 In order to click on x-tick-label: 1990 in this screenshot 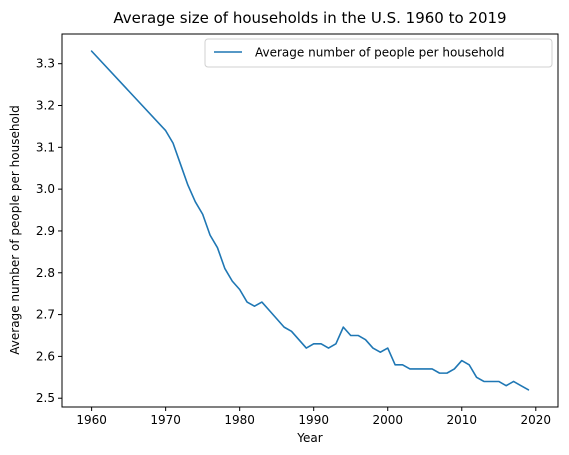, I will do `click(313, 420)`.